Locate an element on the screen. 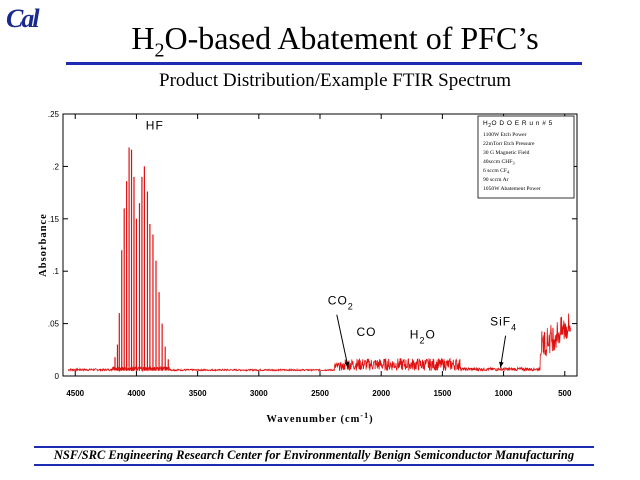 This screenshot has width=640, height=480. x-tick-label: 3500 is located at coordinates (198, 393).